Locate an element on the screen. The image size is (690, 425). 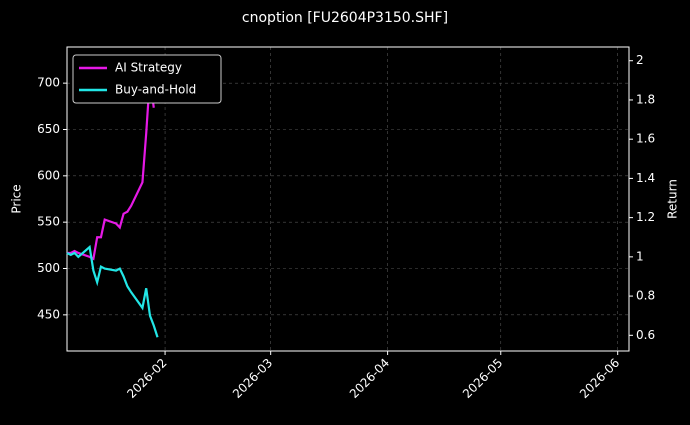
legend: AI Strategy Buy-and-Hold is located at coordinates (147, 79).